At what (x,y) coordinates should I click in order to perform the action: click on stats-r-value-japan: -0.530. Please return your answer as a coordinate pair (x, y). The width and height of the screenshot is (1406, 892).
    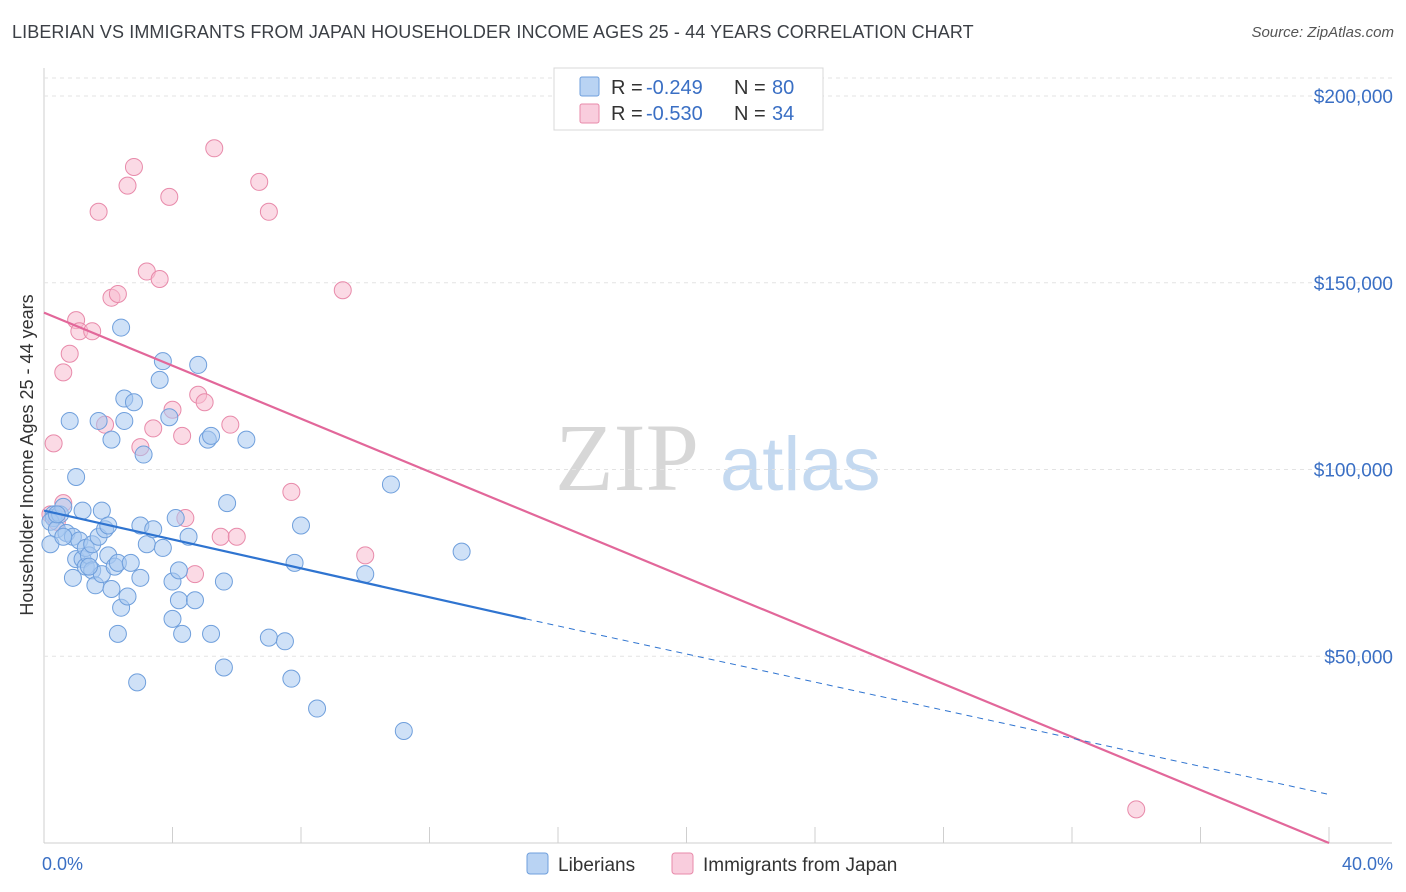
    Looking at the image, I should click on (674, 114).